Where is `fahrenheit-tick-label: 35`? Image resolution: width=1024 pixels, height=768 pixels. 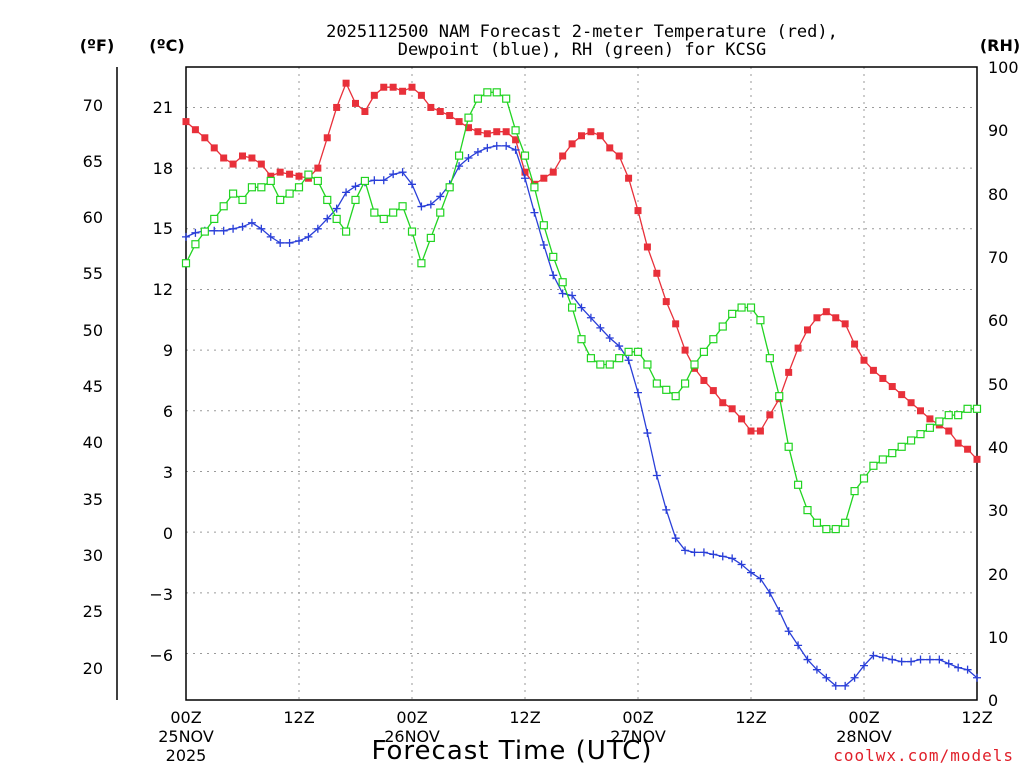 fahrenheit-tick-label: 35 is located at coordinates (93, 499).